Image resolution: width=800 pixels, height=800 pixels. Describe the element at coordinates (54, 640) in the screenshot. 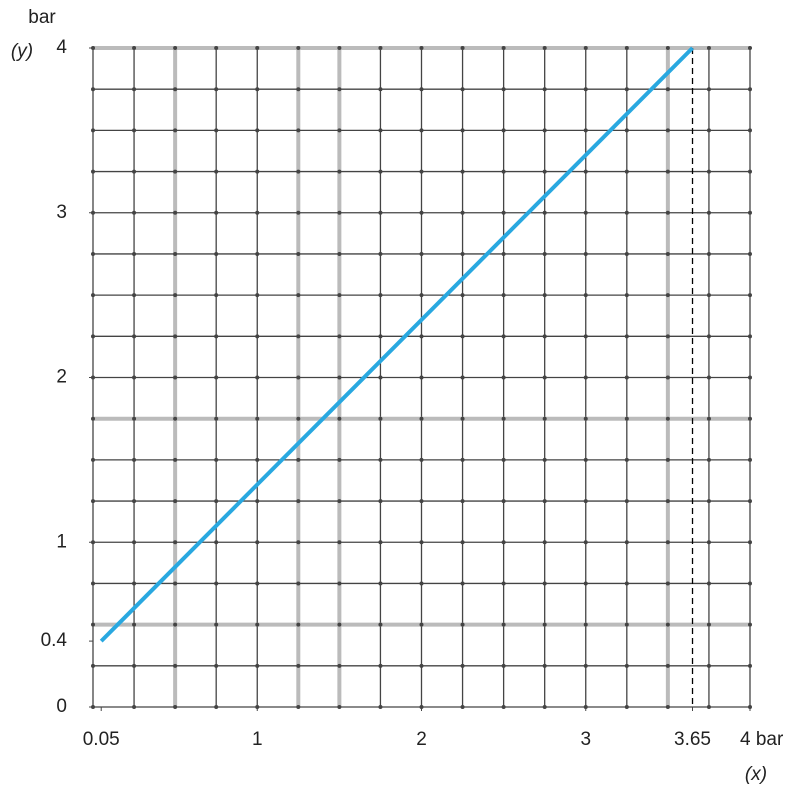

I see `y-tick-label: 0.4` at that location.